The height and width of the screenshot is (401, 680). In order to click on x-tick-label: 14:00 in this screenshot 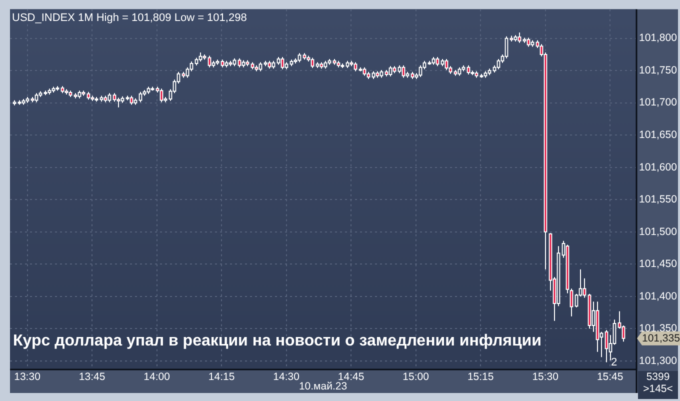, I will do `click(157, 377)`.